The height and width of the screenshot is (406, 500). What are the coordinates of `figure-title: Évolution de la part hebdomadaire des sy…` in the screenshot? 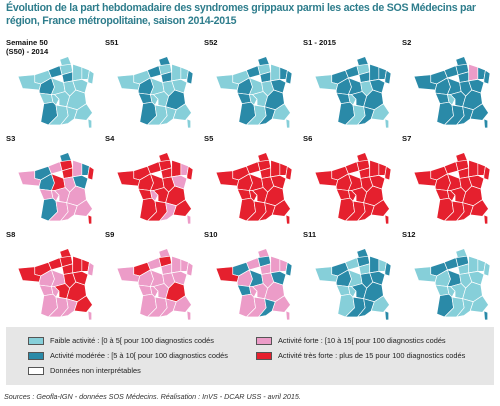 It's located at (241, 14).